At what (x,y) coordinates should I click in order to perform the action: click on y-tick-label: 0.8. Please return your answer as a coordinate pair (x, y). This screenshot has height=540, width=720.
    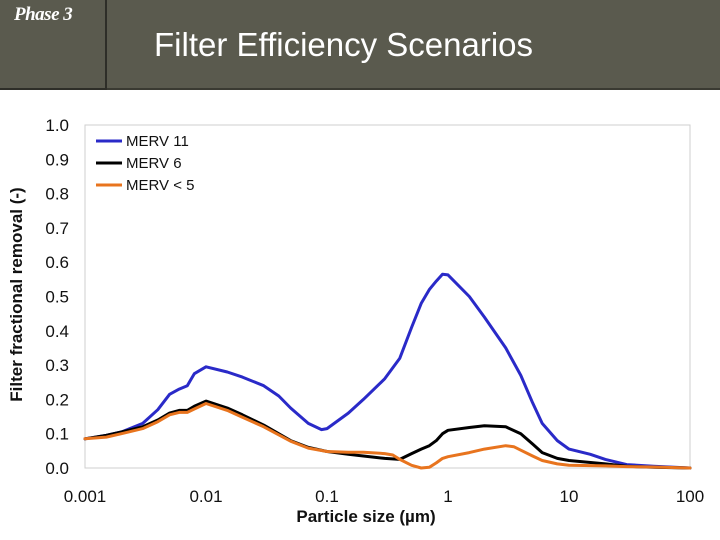
    Looking at the image, I should click on (57, 194).